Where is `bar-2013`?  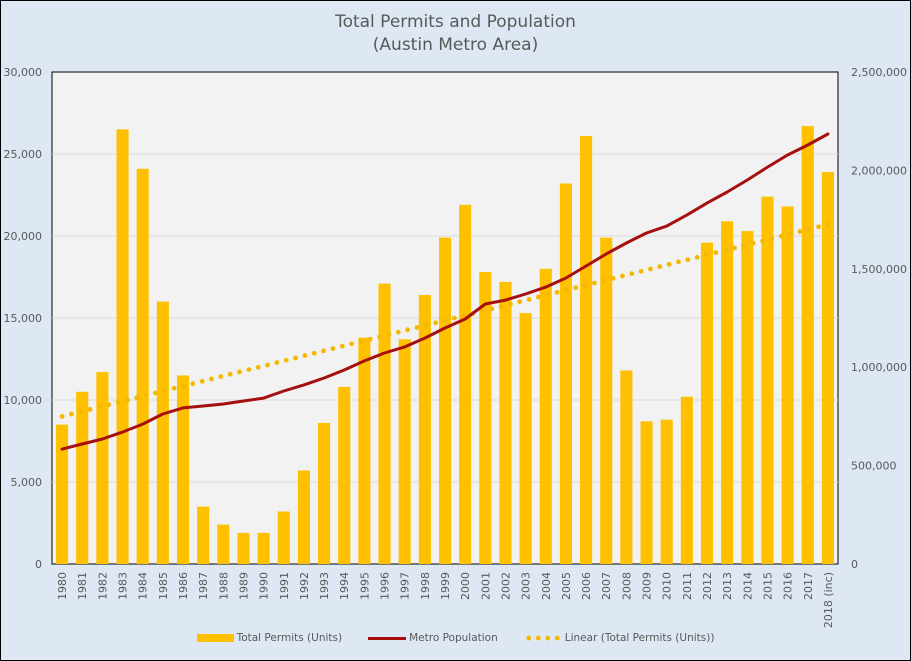
bar-2013 is located at coordinates (727, 393).